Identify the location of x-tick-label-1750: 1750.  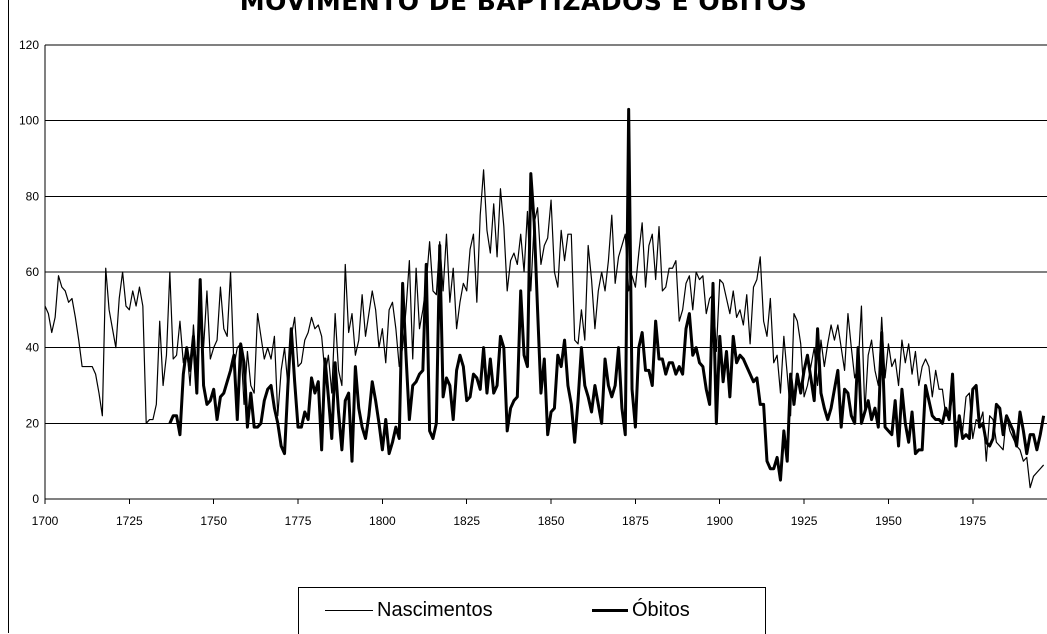
(213, 521).